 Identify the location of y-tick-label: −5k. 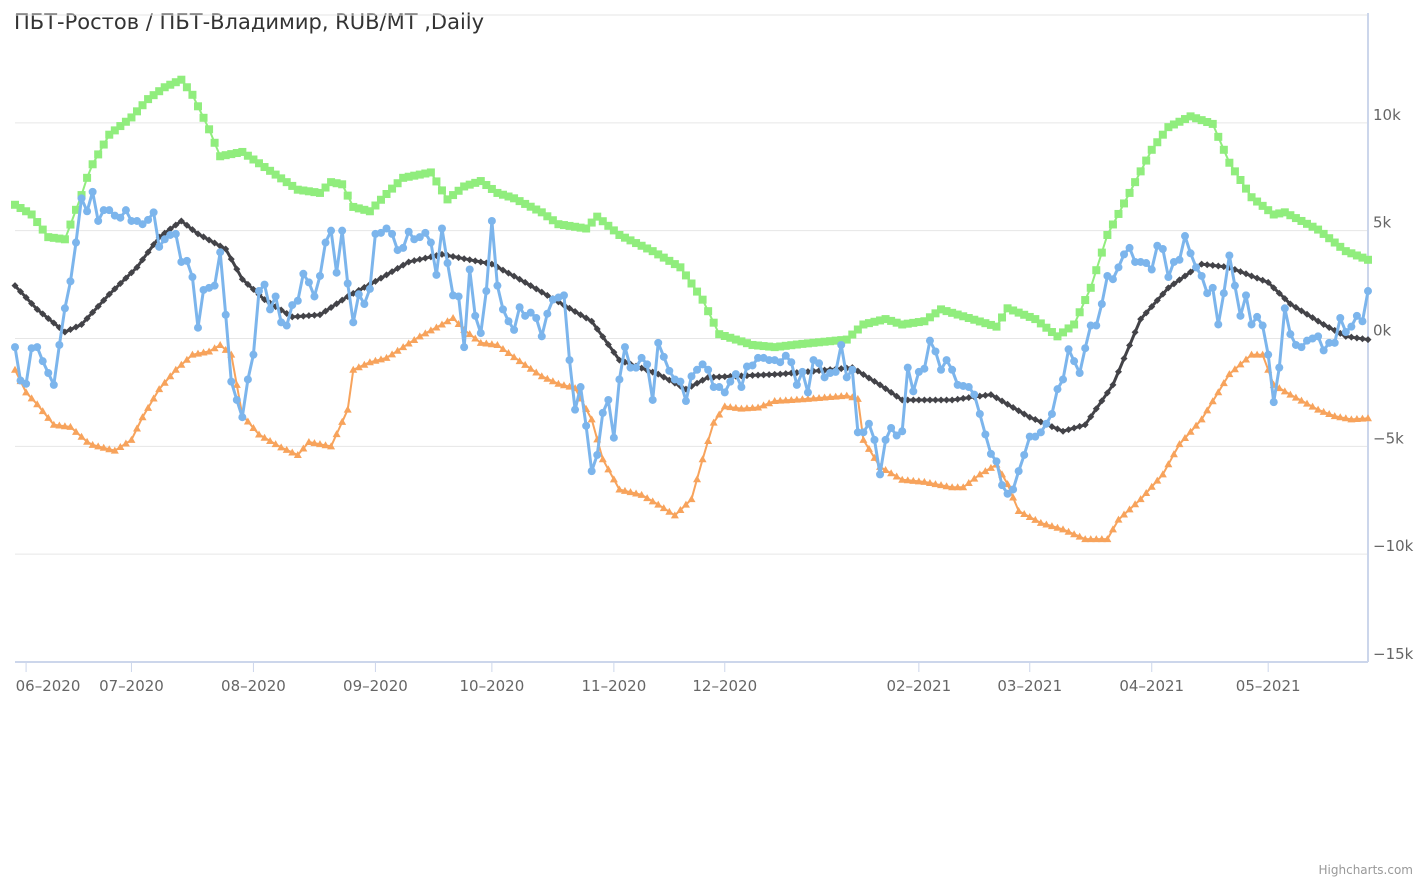
(1388, 438).